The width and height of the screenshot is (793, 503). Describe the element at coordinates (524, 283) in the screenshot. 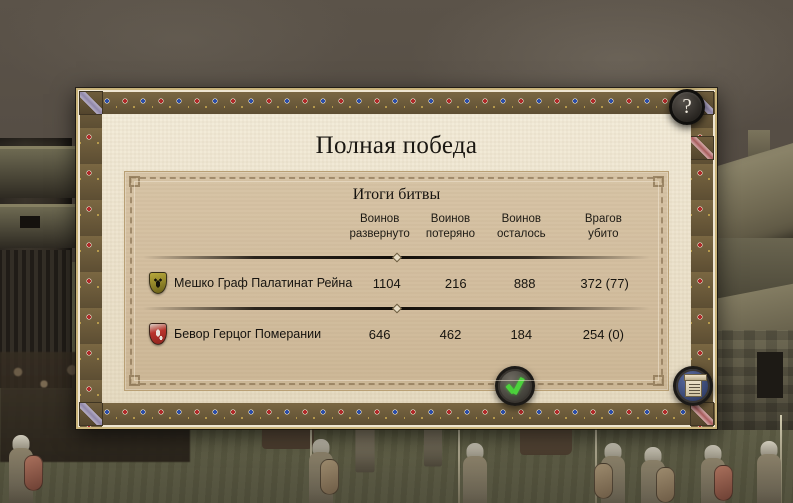

I see `value-remaining: 888` at that location.